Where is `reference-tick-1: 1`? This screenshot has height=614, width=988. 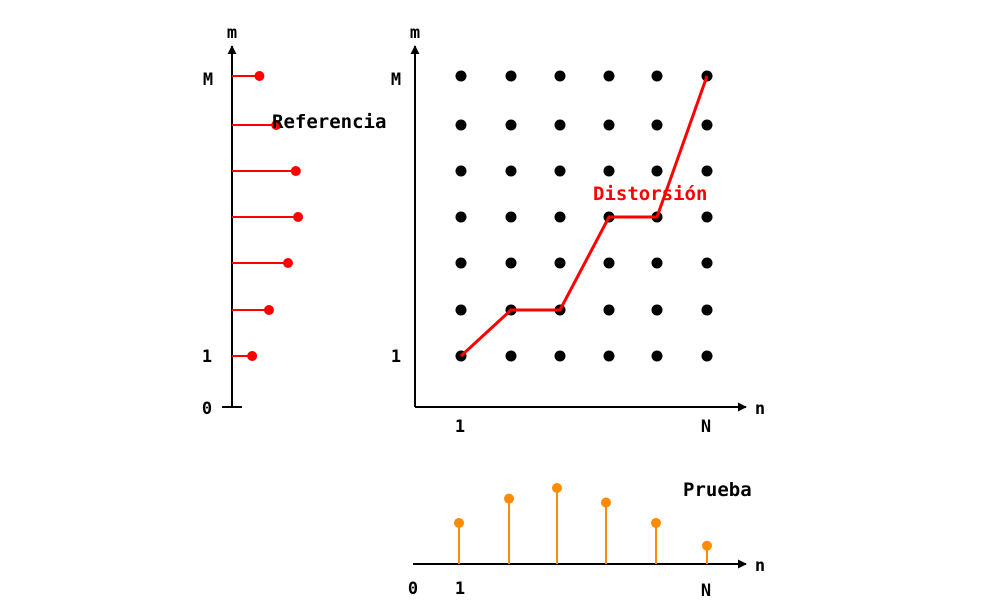 reference-tick-1: 1 is located at coordinates (207, 357).